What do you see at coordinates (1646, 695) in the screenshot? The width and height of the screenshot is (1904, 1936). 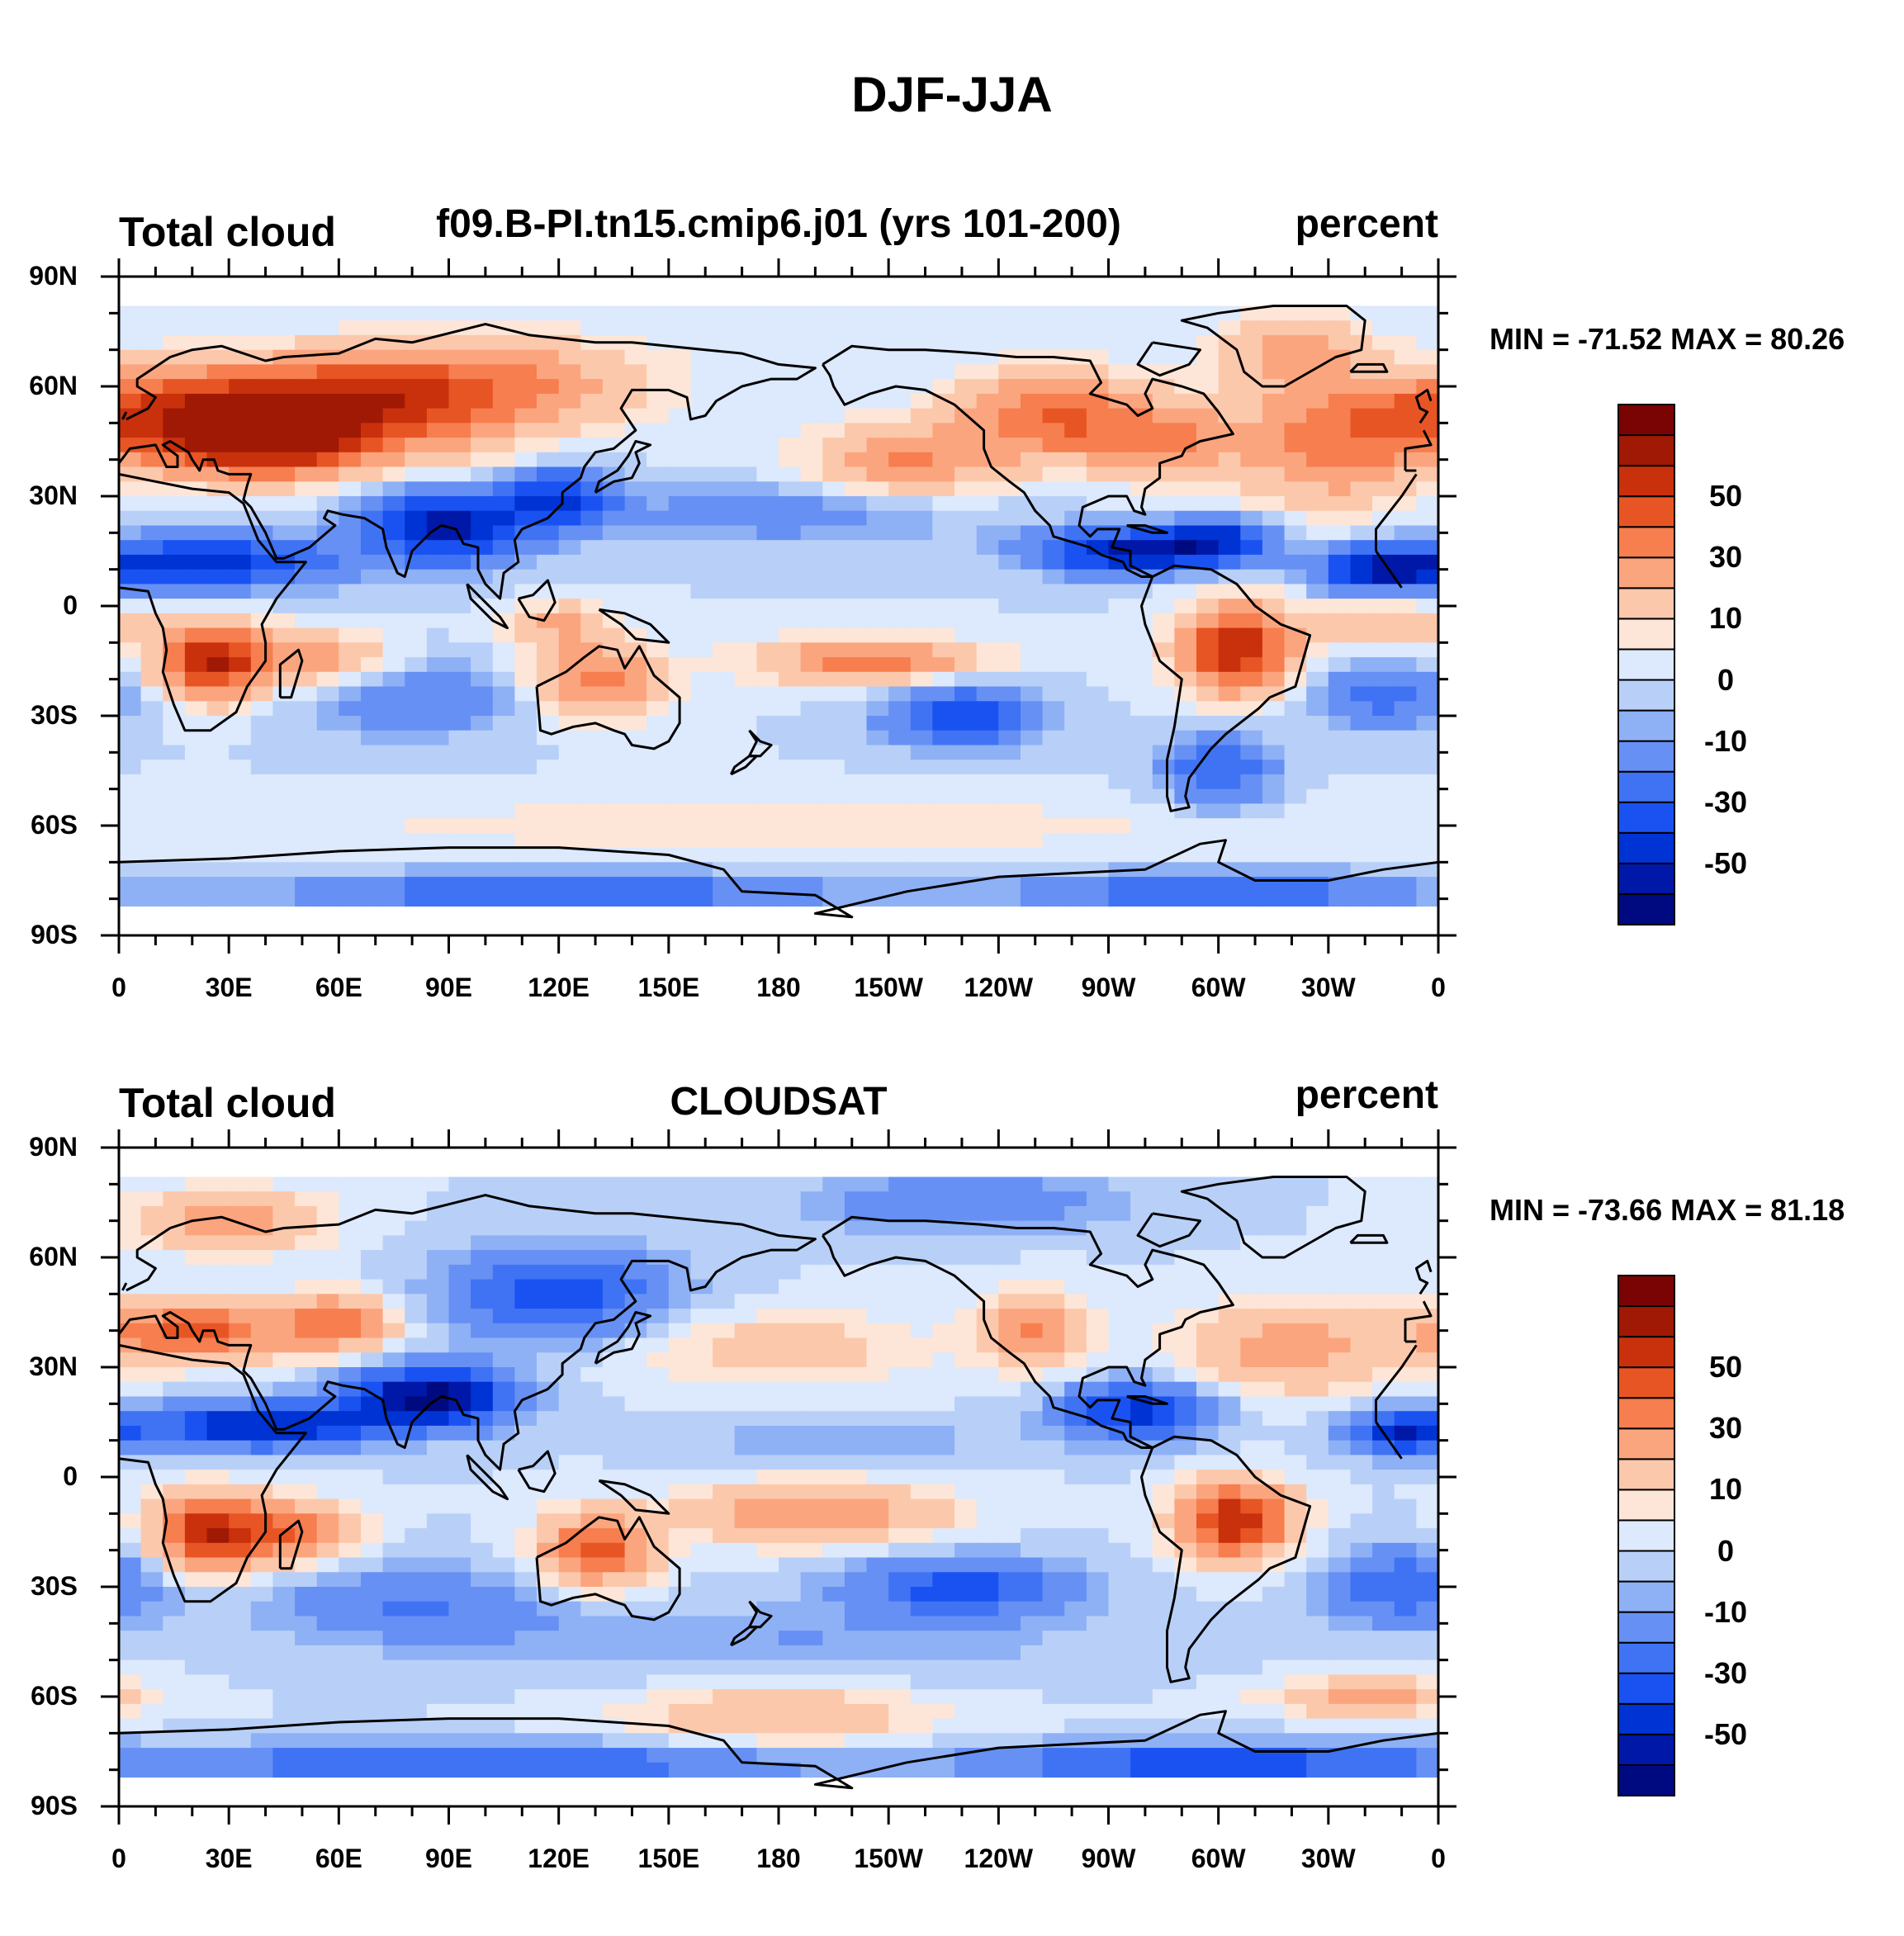 I see `colorbar-box` at bounding box center [1646, 695].